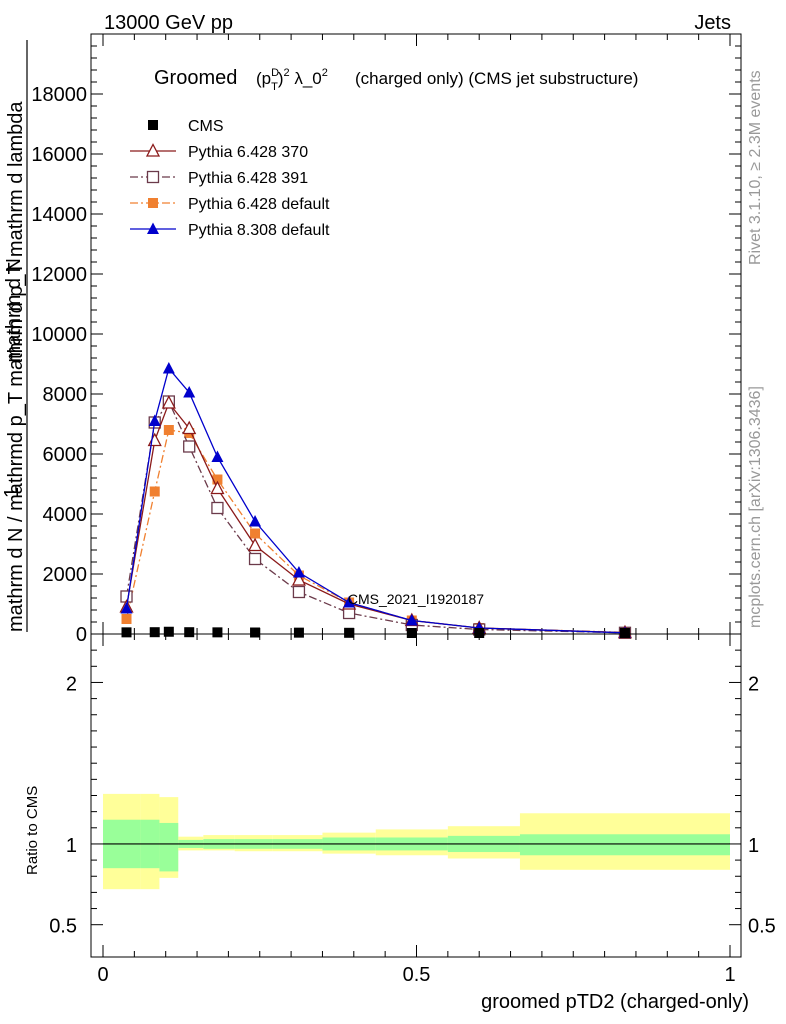 The height and width of the screenshot is (1024, 786). Describe the element at coordinates (59, 335) in the screenshot. I see `y-tick-label: 10000` at that location.